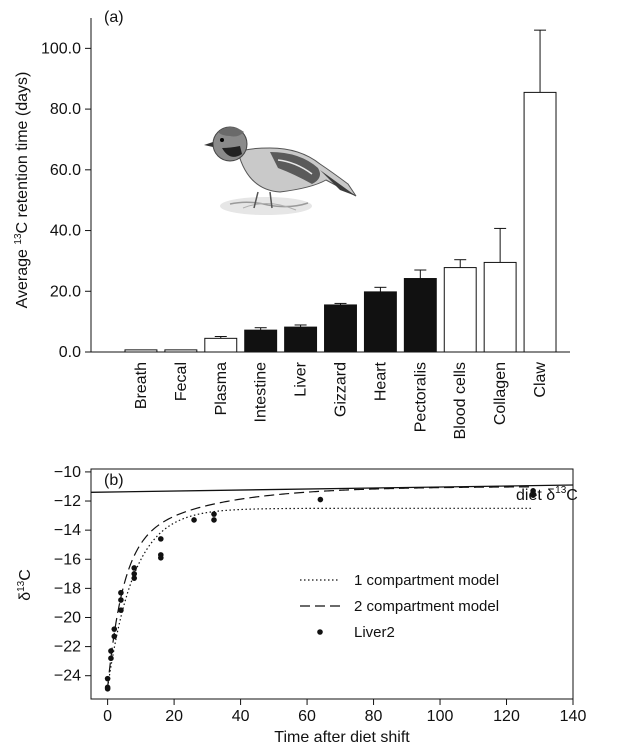 This screenshot has height=748, width=626. Describe the element at coordinates (25, 585) in the screenshot. I see `y-axis-label-b: δ13C` at that location.